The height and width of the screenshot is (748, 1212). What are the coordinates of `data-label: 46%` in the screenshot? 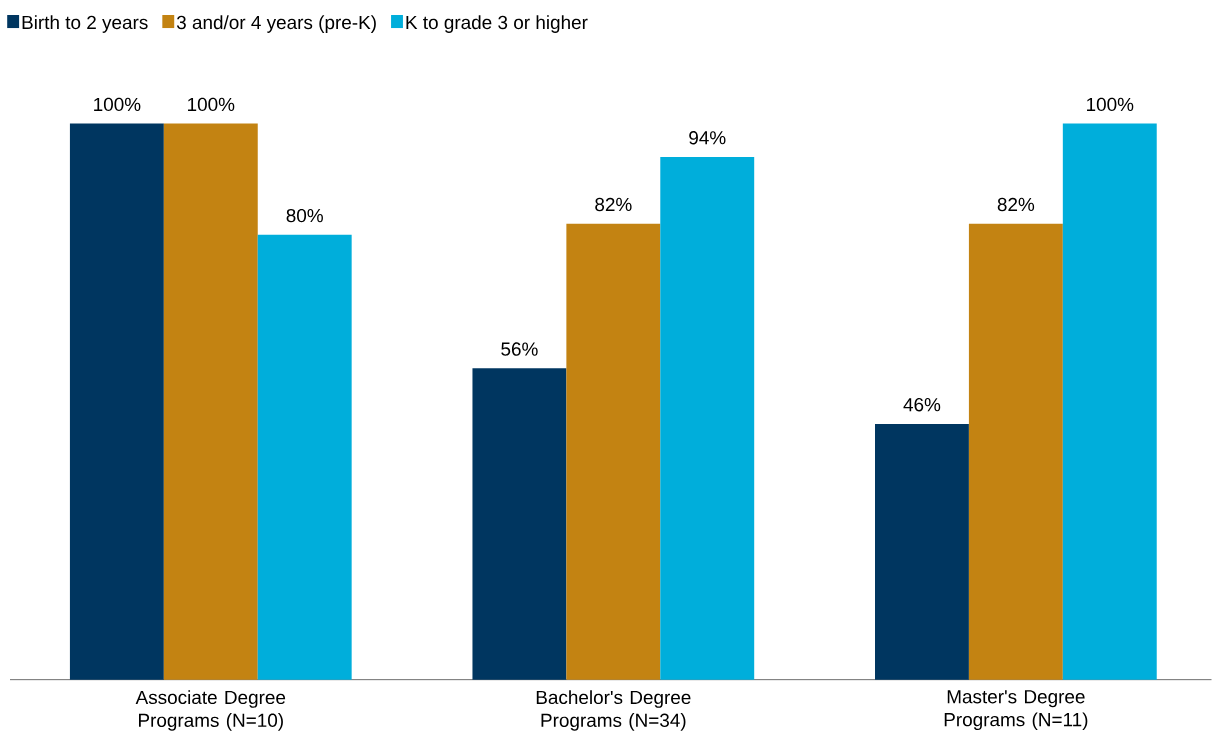 It's located at (922, 405).